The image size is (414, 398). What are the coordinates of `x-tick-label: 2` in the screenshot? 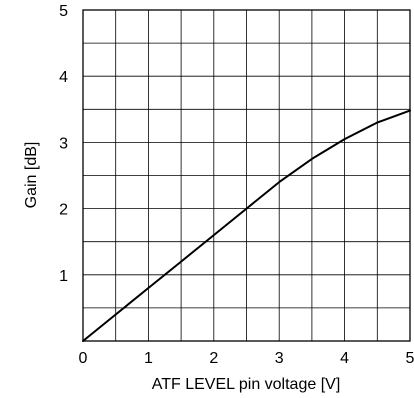 It's located at (213, 358).